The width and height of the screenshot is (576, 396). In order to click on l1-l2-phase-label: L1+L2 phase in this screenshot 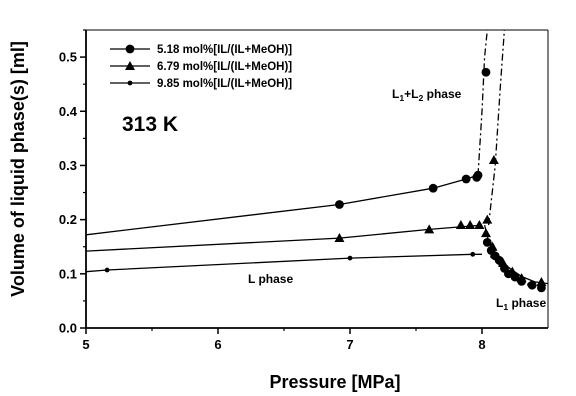, I will do `click(427, 95)`.